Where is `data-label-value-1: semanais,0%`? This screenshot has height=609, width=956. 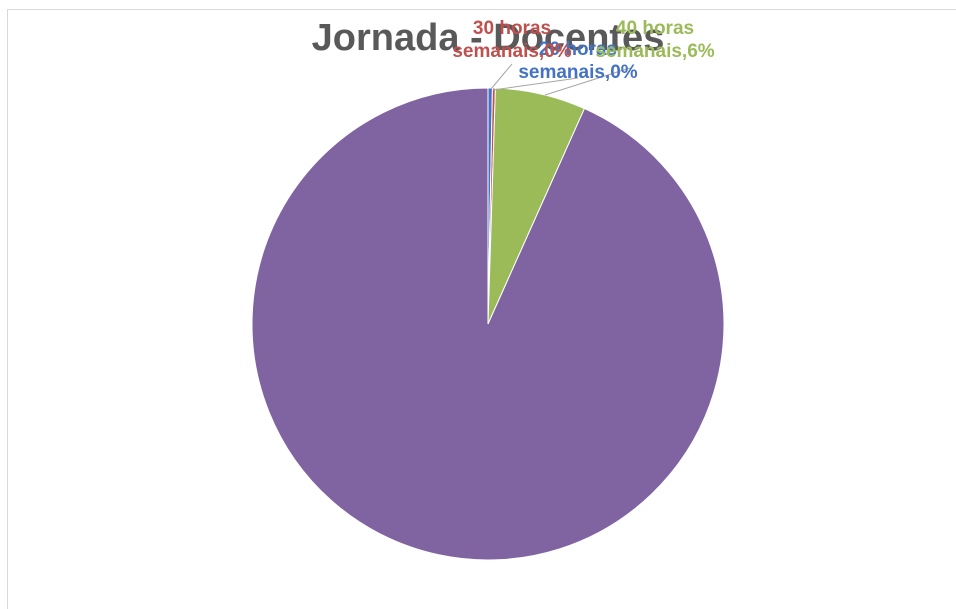
data-label-value-1: semanais,0% is located at coordinates (511, 51).